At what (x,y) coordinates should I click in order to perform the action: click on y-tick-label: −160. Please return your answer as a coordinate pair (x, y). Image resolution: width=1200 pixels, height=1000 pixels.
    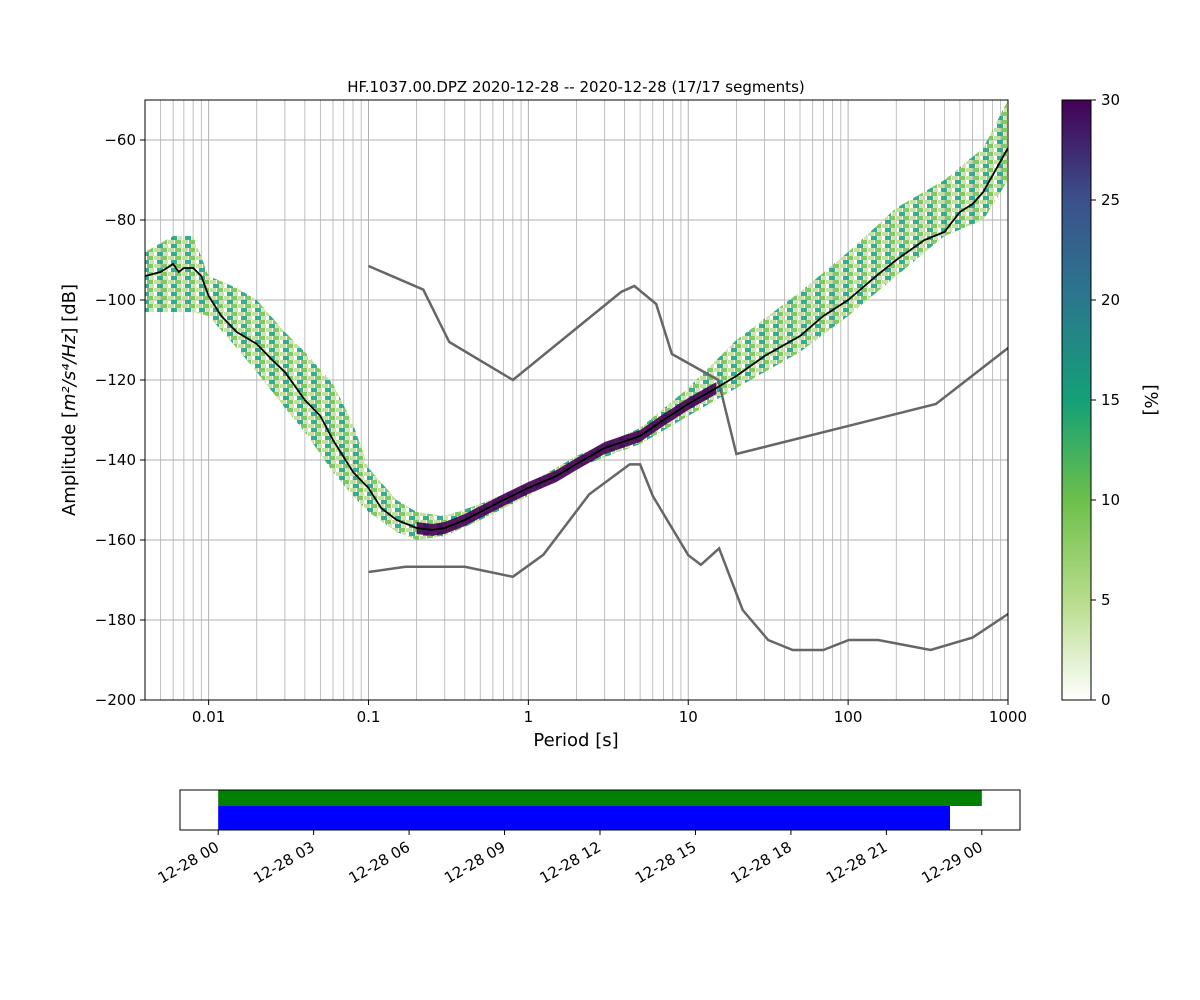
    Looking at the image, I should click on (115, 540).